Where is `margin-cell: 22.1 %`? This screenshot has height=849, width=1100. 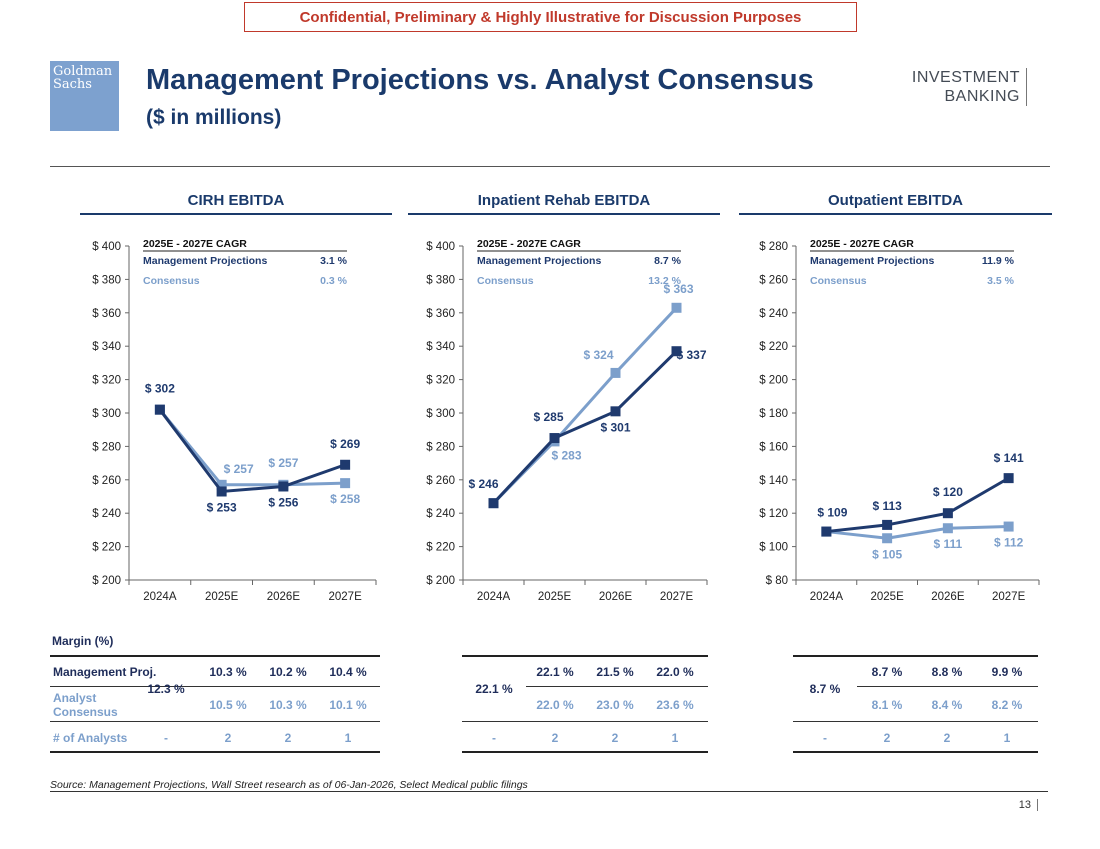 margin-cell: 22.1 % is located at coordinates (555, 672).